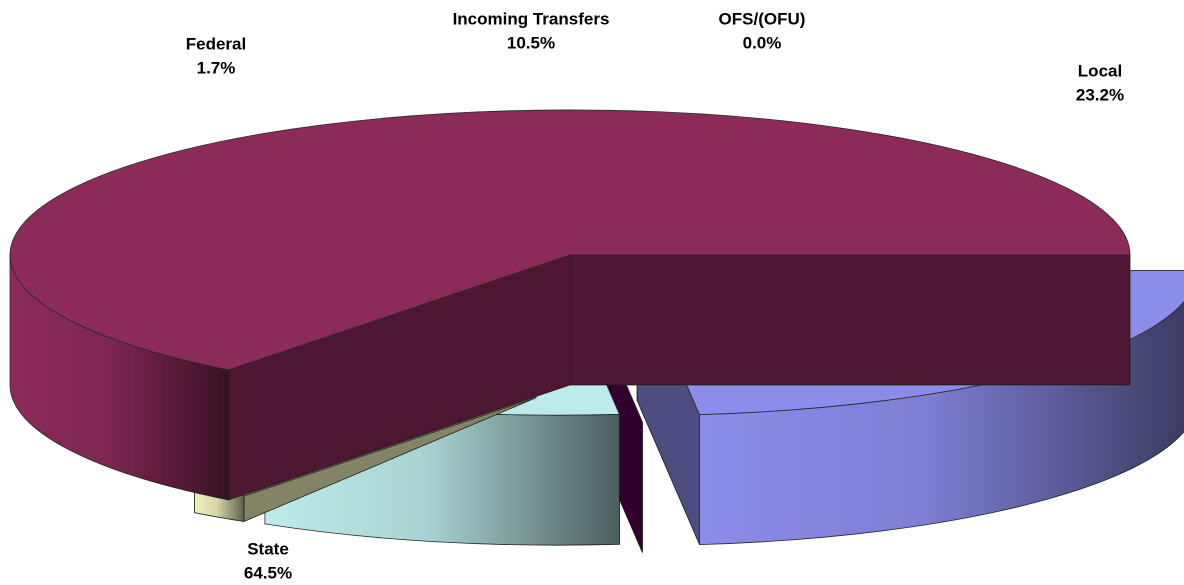 The height and width of the screenshot is (585, 1184). What do you see at coordinates (762, 18) in the screenshot?
I see `slice-label: OFS/(OFU)` at bounding box center [762, 18].